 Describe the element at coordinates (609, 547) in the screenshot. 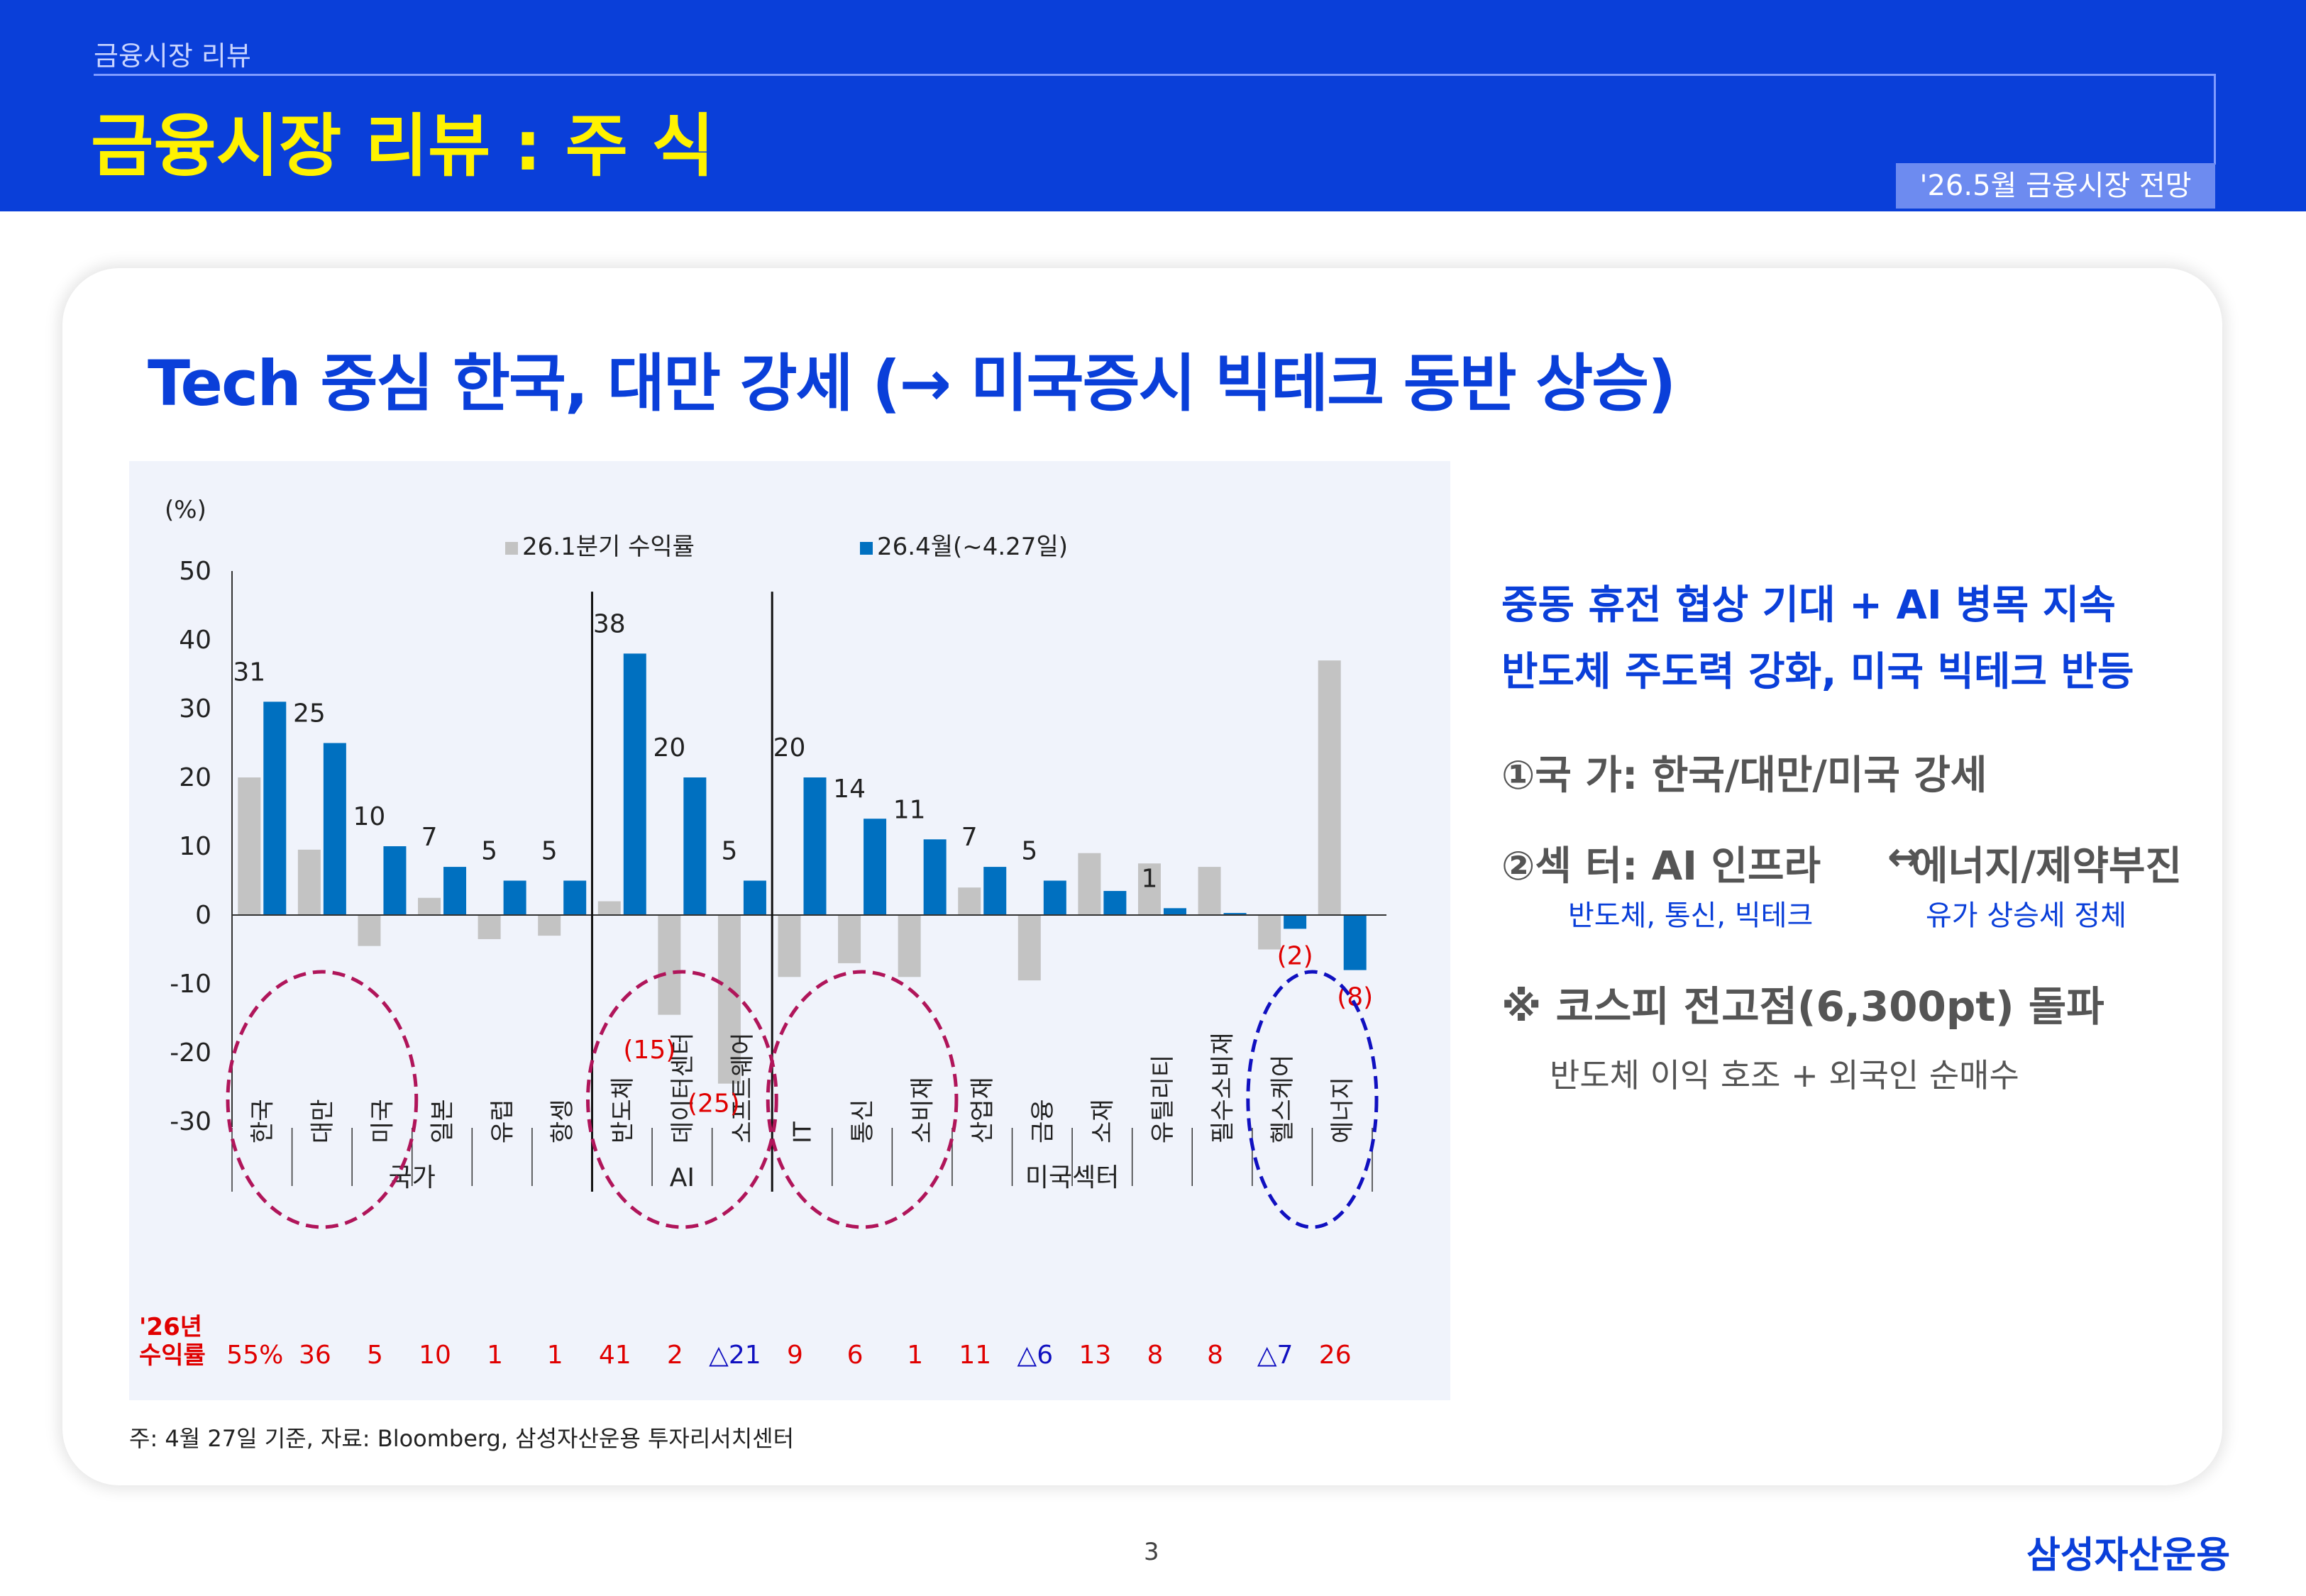

I see `legend-label-q1: 26.1분기 수익률` at that location.